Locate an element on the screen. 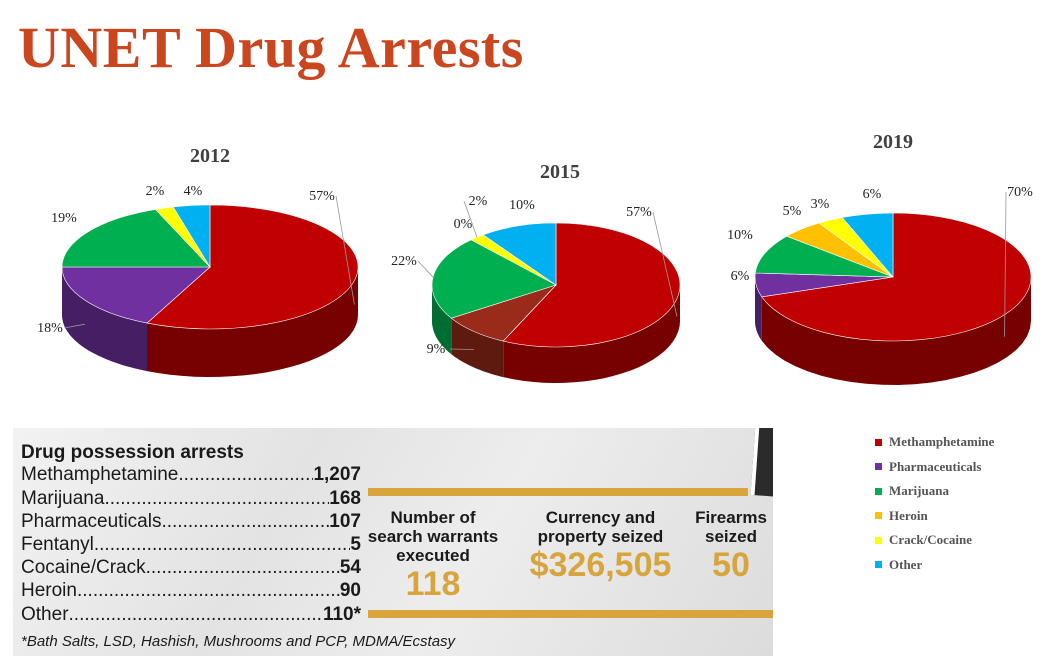 This screenshot has width=1045, height=664. arrest-drug: Pharmaceuticals is located at coordinates (91, 521).